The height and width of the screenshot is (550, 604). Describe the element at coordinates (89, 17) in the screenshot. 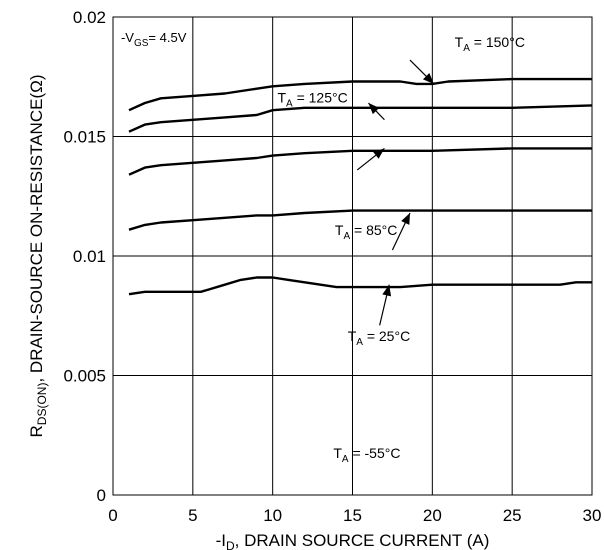

I see `y-tick-label: 0.02` at that location.